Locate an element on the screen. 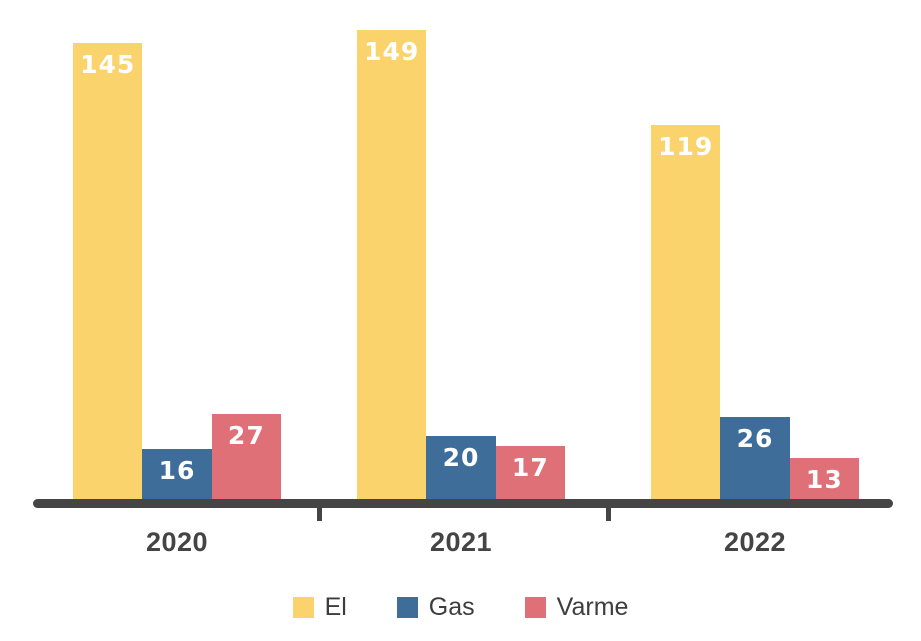 This screenshot has height=641, width=921. bar-gas-2021: 20 is located at coordinates (461, 467).